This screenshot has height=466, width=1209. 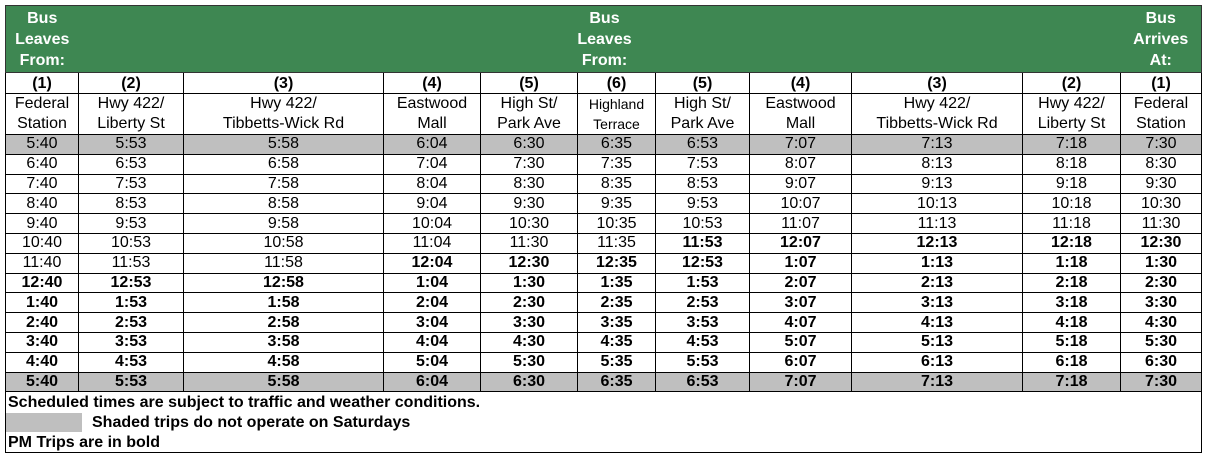 I want to click on trip-time: 4:53, so click(x=702, y=342).